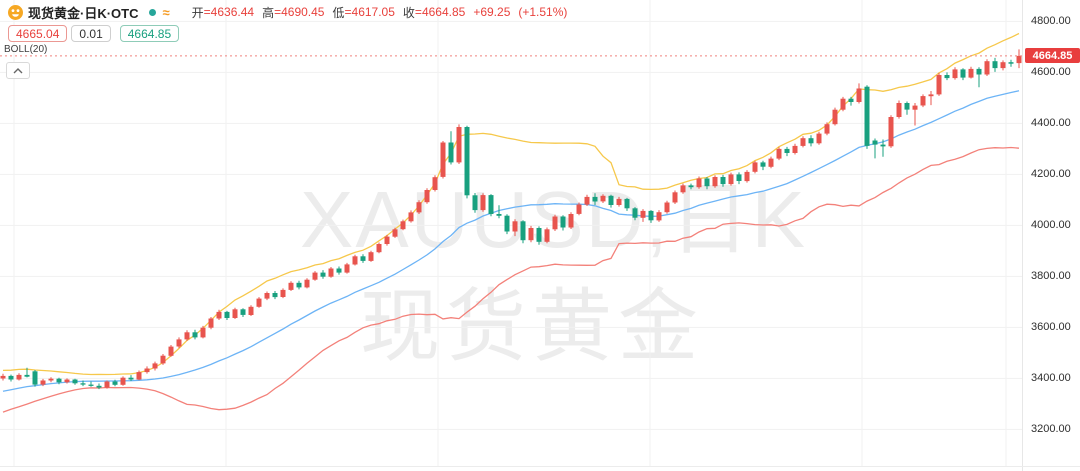 This screenshot has height=471, width=1080. Describe the element at coordinates (543, 12) in the screenshot. I see `change-percent: (+1.51%)` at that location.